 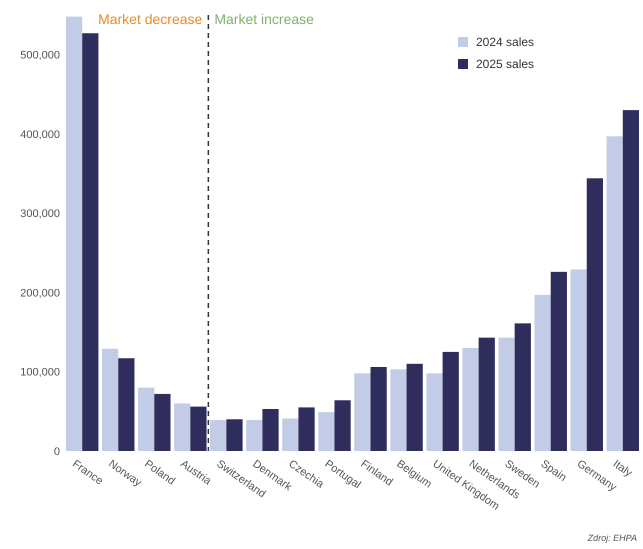 I want to click on y-tick-label: 0, so click(x=57, y=452).